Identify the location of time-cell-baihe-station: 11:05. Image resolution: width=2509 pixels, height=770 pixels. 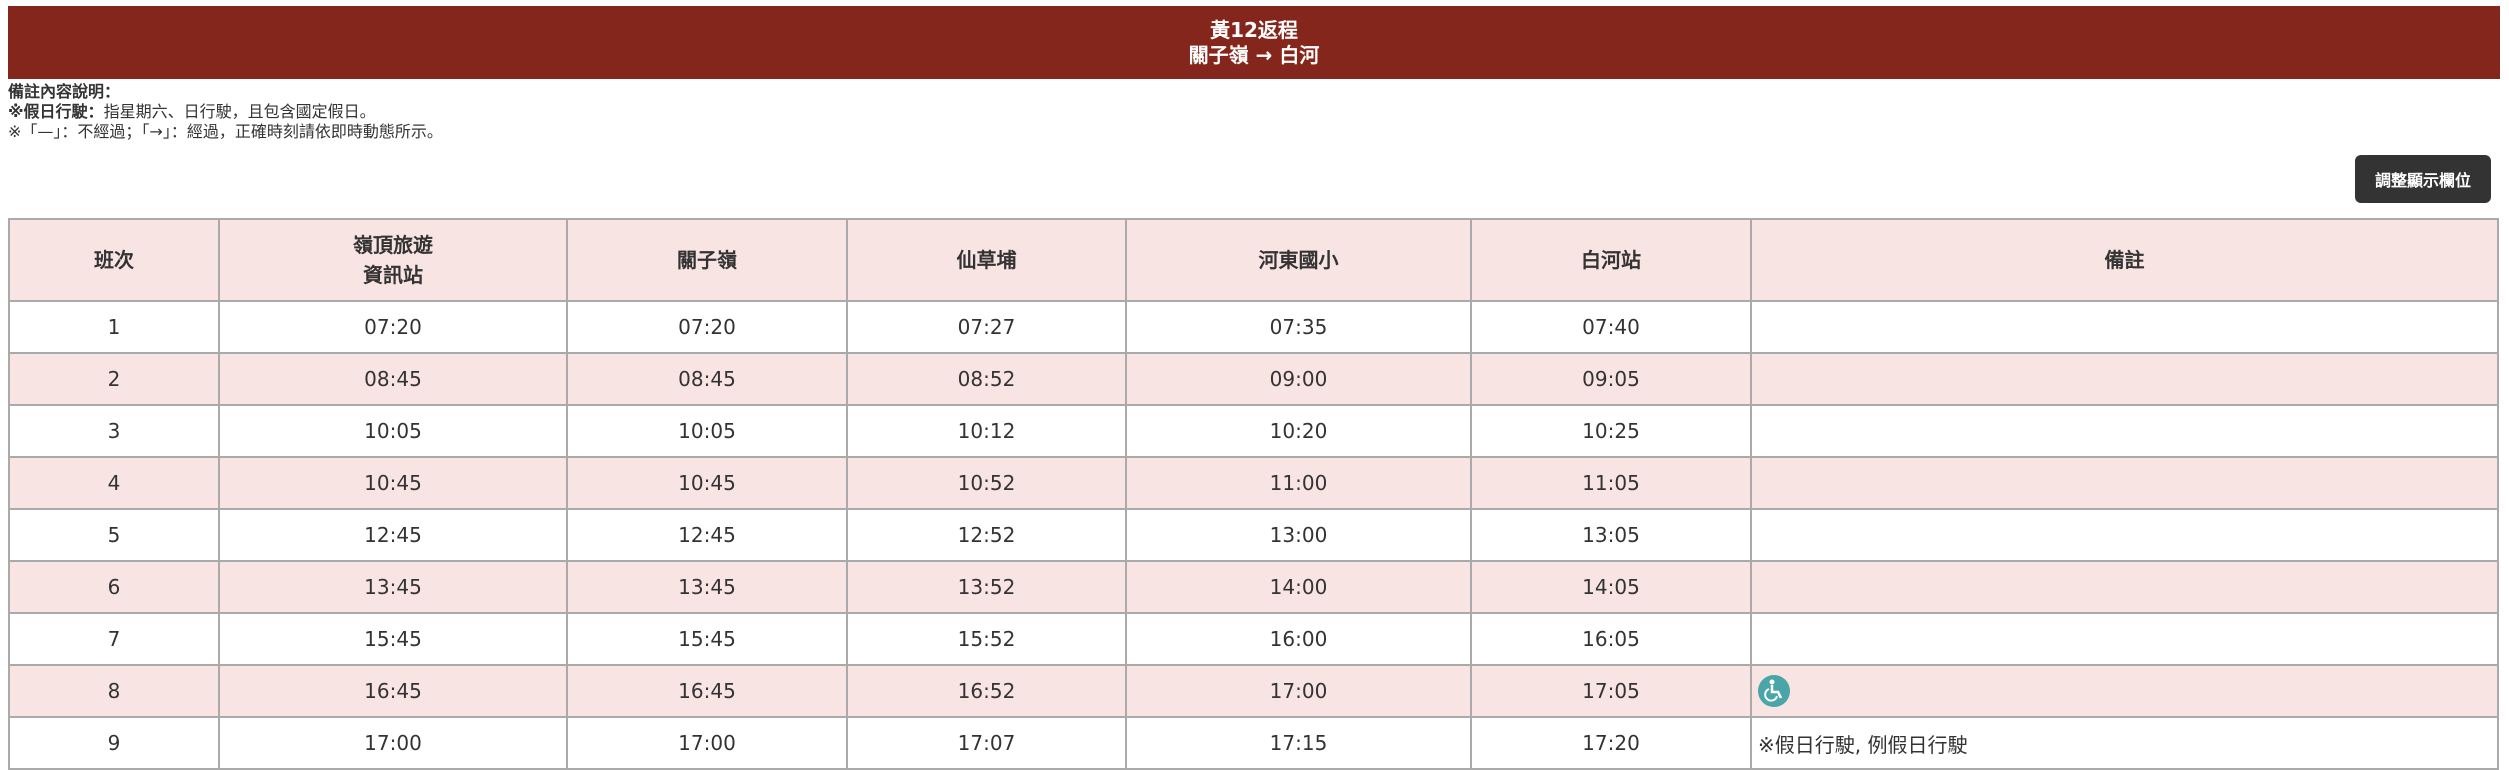
(1611, 483).